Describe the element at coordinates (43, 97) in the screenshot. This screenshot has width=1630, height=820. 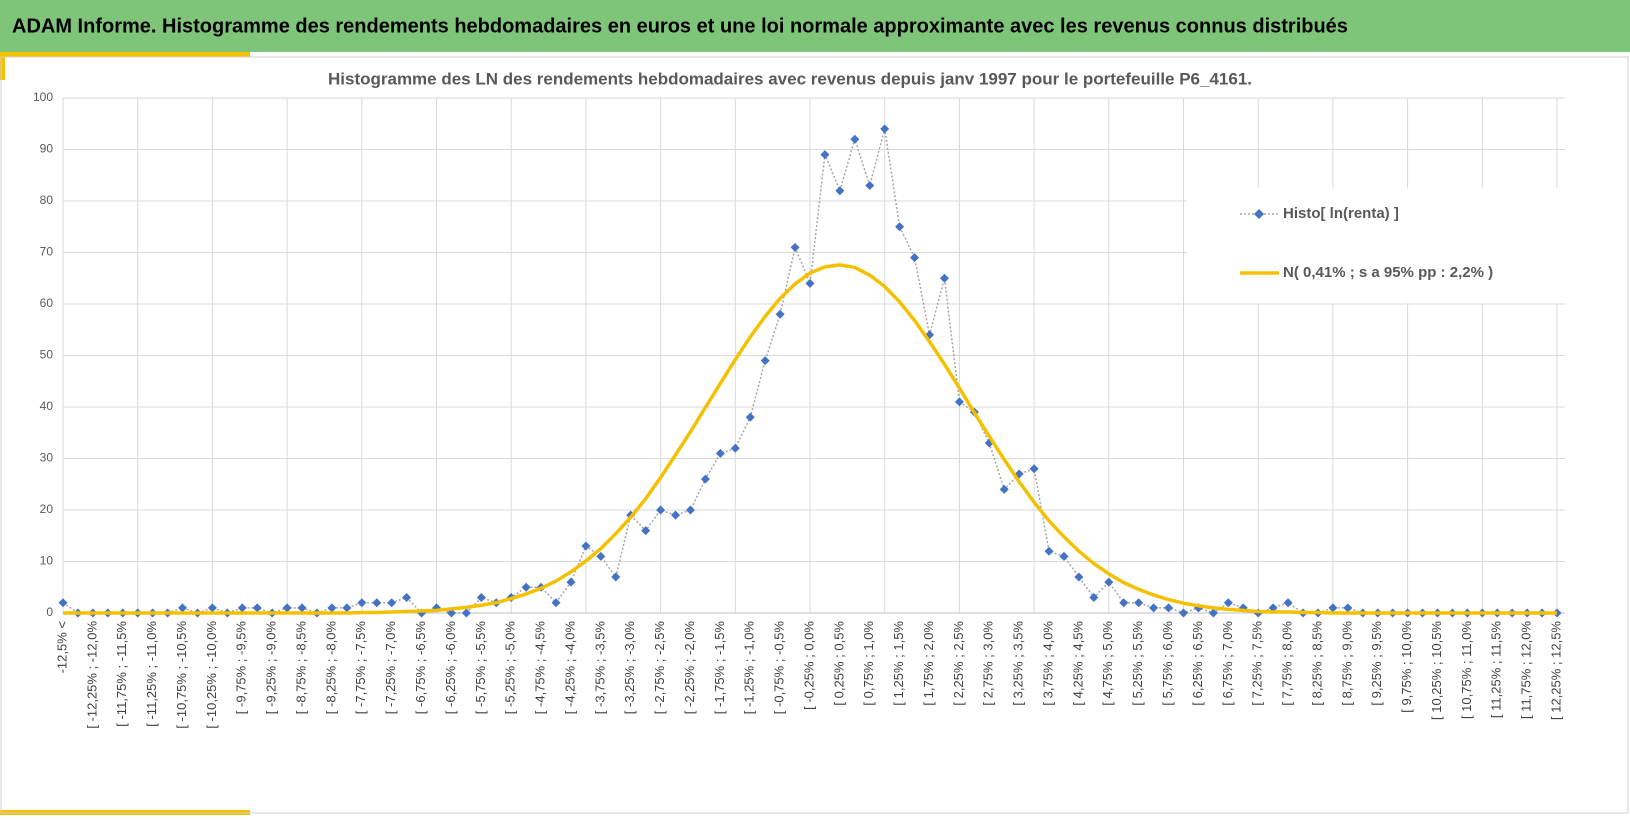
I see `y-tick-label: 100` at that location.